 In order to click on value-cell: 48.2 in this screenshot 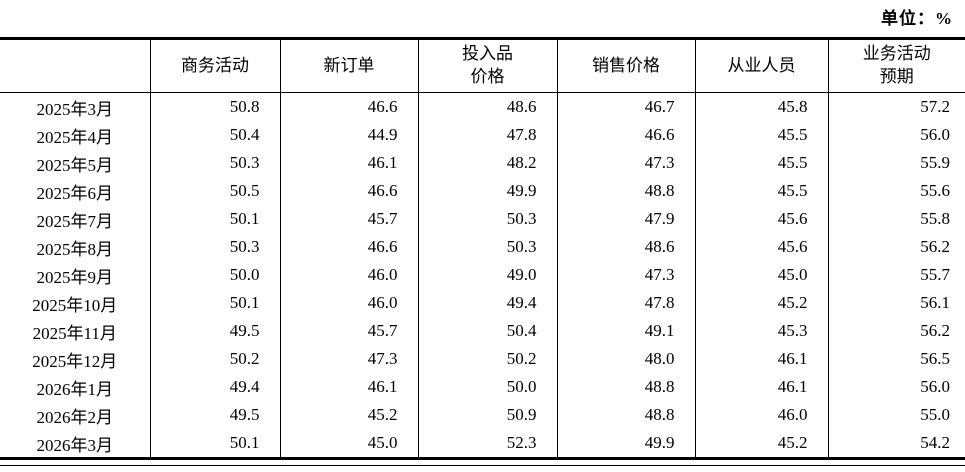, I will do `click(487, 163)`.